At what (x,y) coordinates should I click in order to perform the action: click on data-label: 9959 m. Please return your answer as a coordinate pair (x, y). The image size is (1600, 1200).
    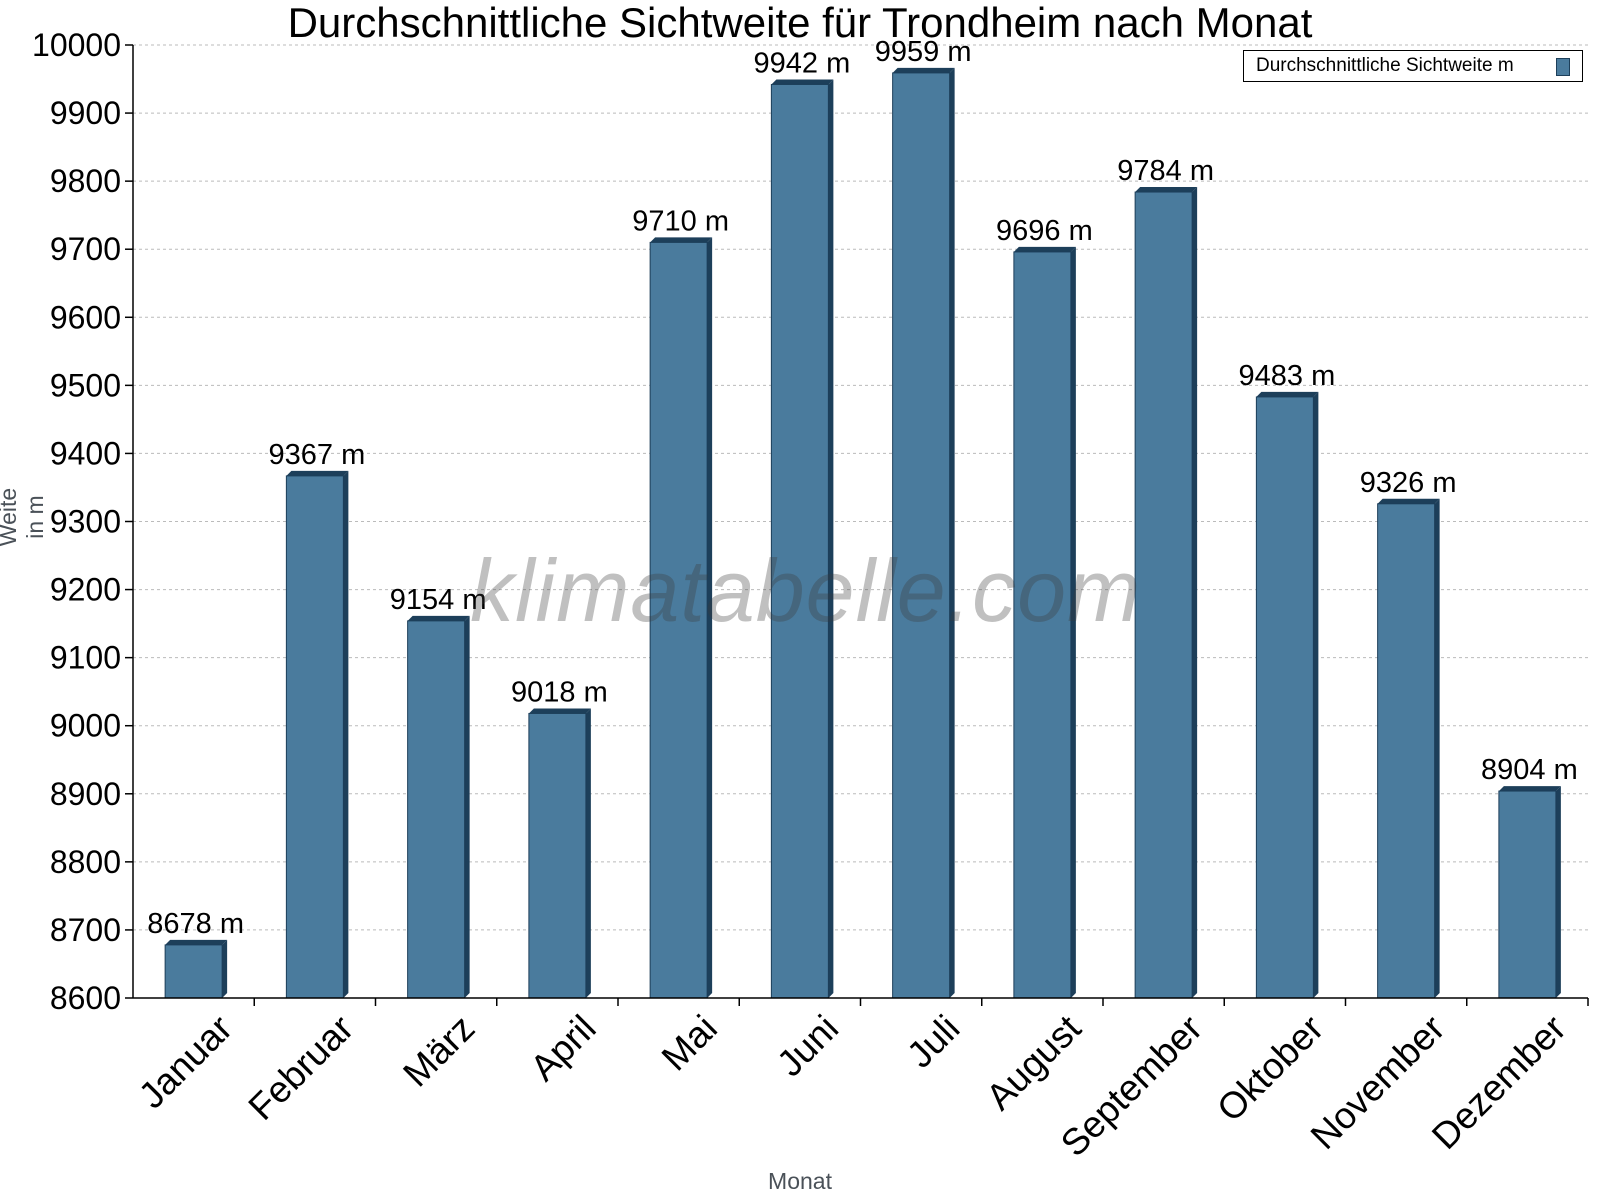
    Looking at the image, I should click on (923, 52).